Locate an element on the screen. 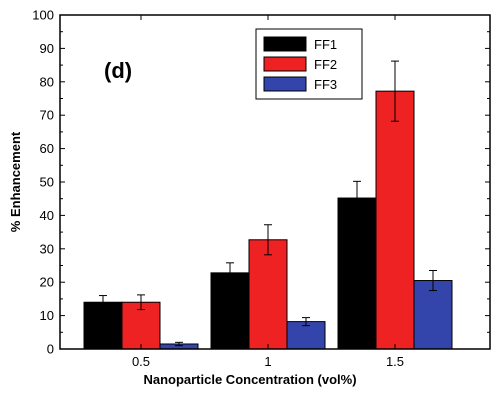 The width and height of the screenshot is (500, 394). x-tick-label-1: 1 is located at coordinates (267, 361).